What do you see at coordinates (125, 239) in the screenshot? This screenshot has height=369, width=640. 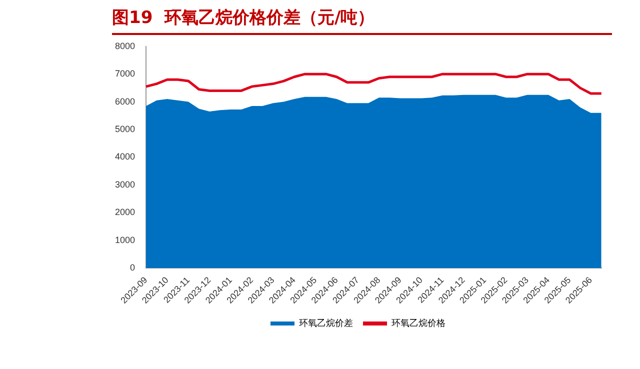 I see `y-tick-label: 1000` at bounding box center [125, 239].